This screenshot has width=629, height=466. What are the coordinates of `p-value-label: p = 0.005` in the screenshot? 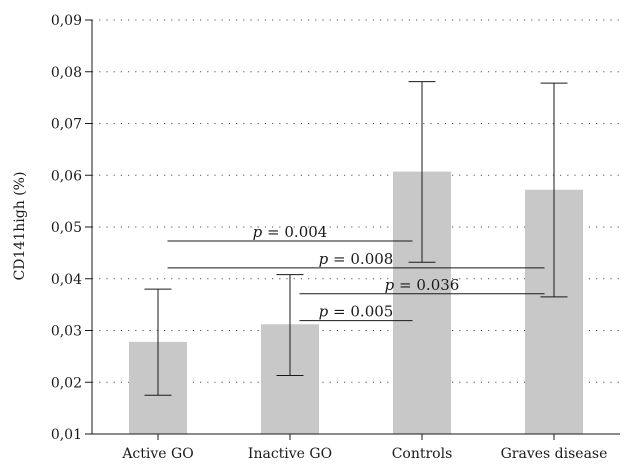 It's located at (356, 312).